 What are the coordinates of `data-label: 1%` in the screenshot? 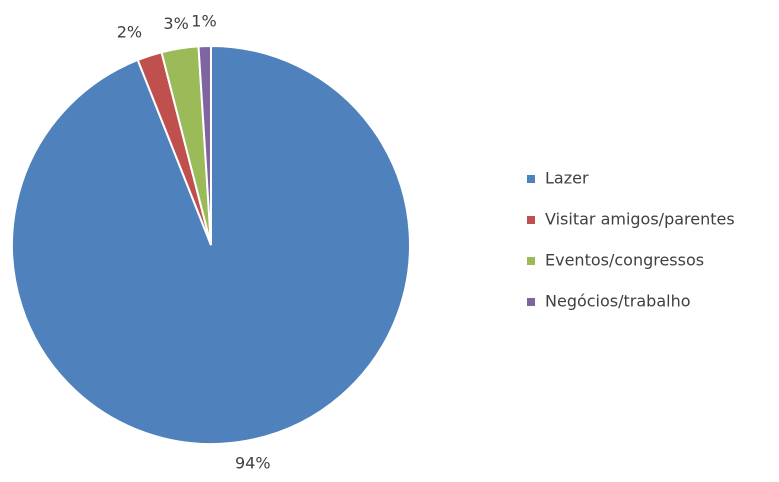 It's located at (203, 21).